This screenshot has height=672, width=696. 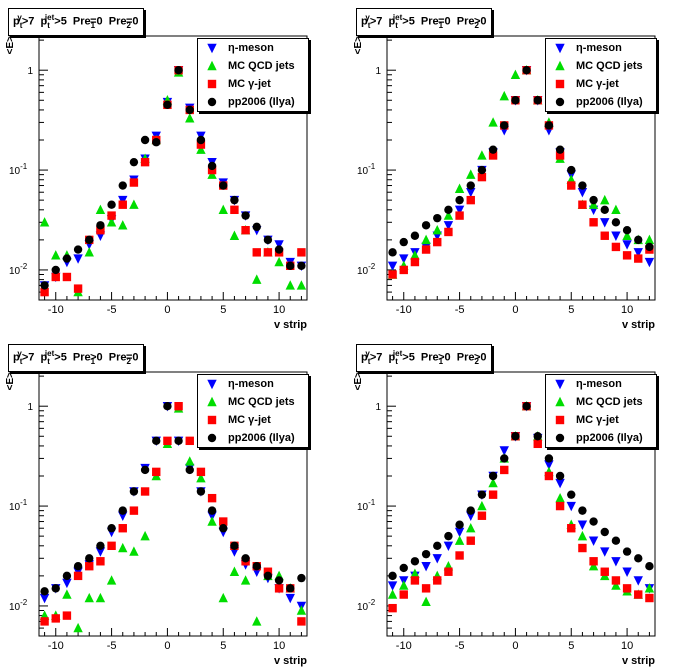 I want to click on legend-label: pp2006 (Ilya), so click(x=609, y=438).